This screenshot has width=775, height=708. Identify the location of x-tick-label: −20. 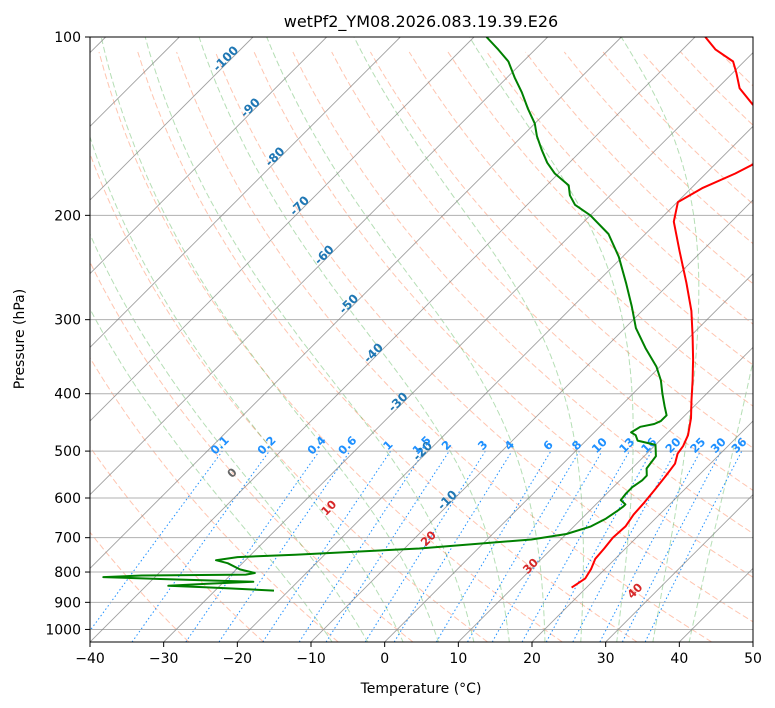
(238, 659).